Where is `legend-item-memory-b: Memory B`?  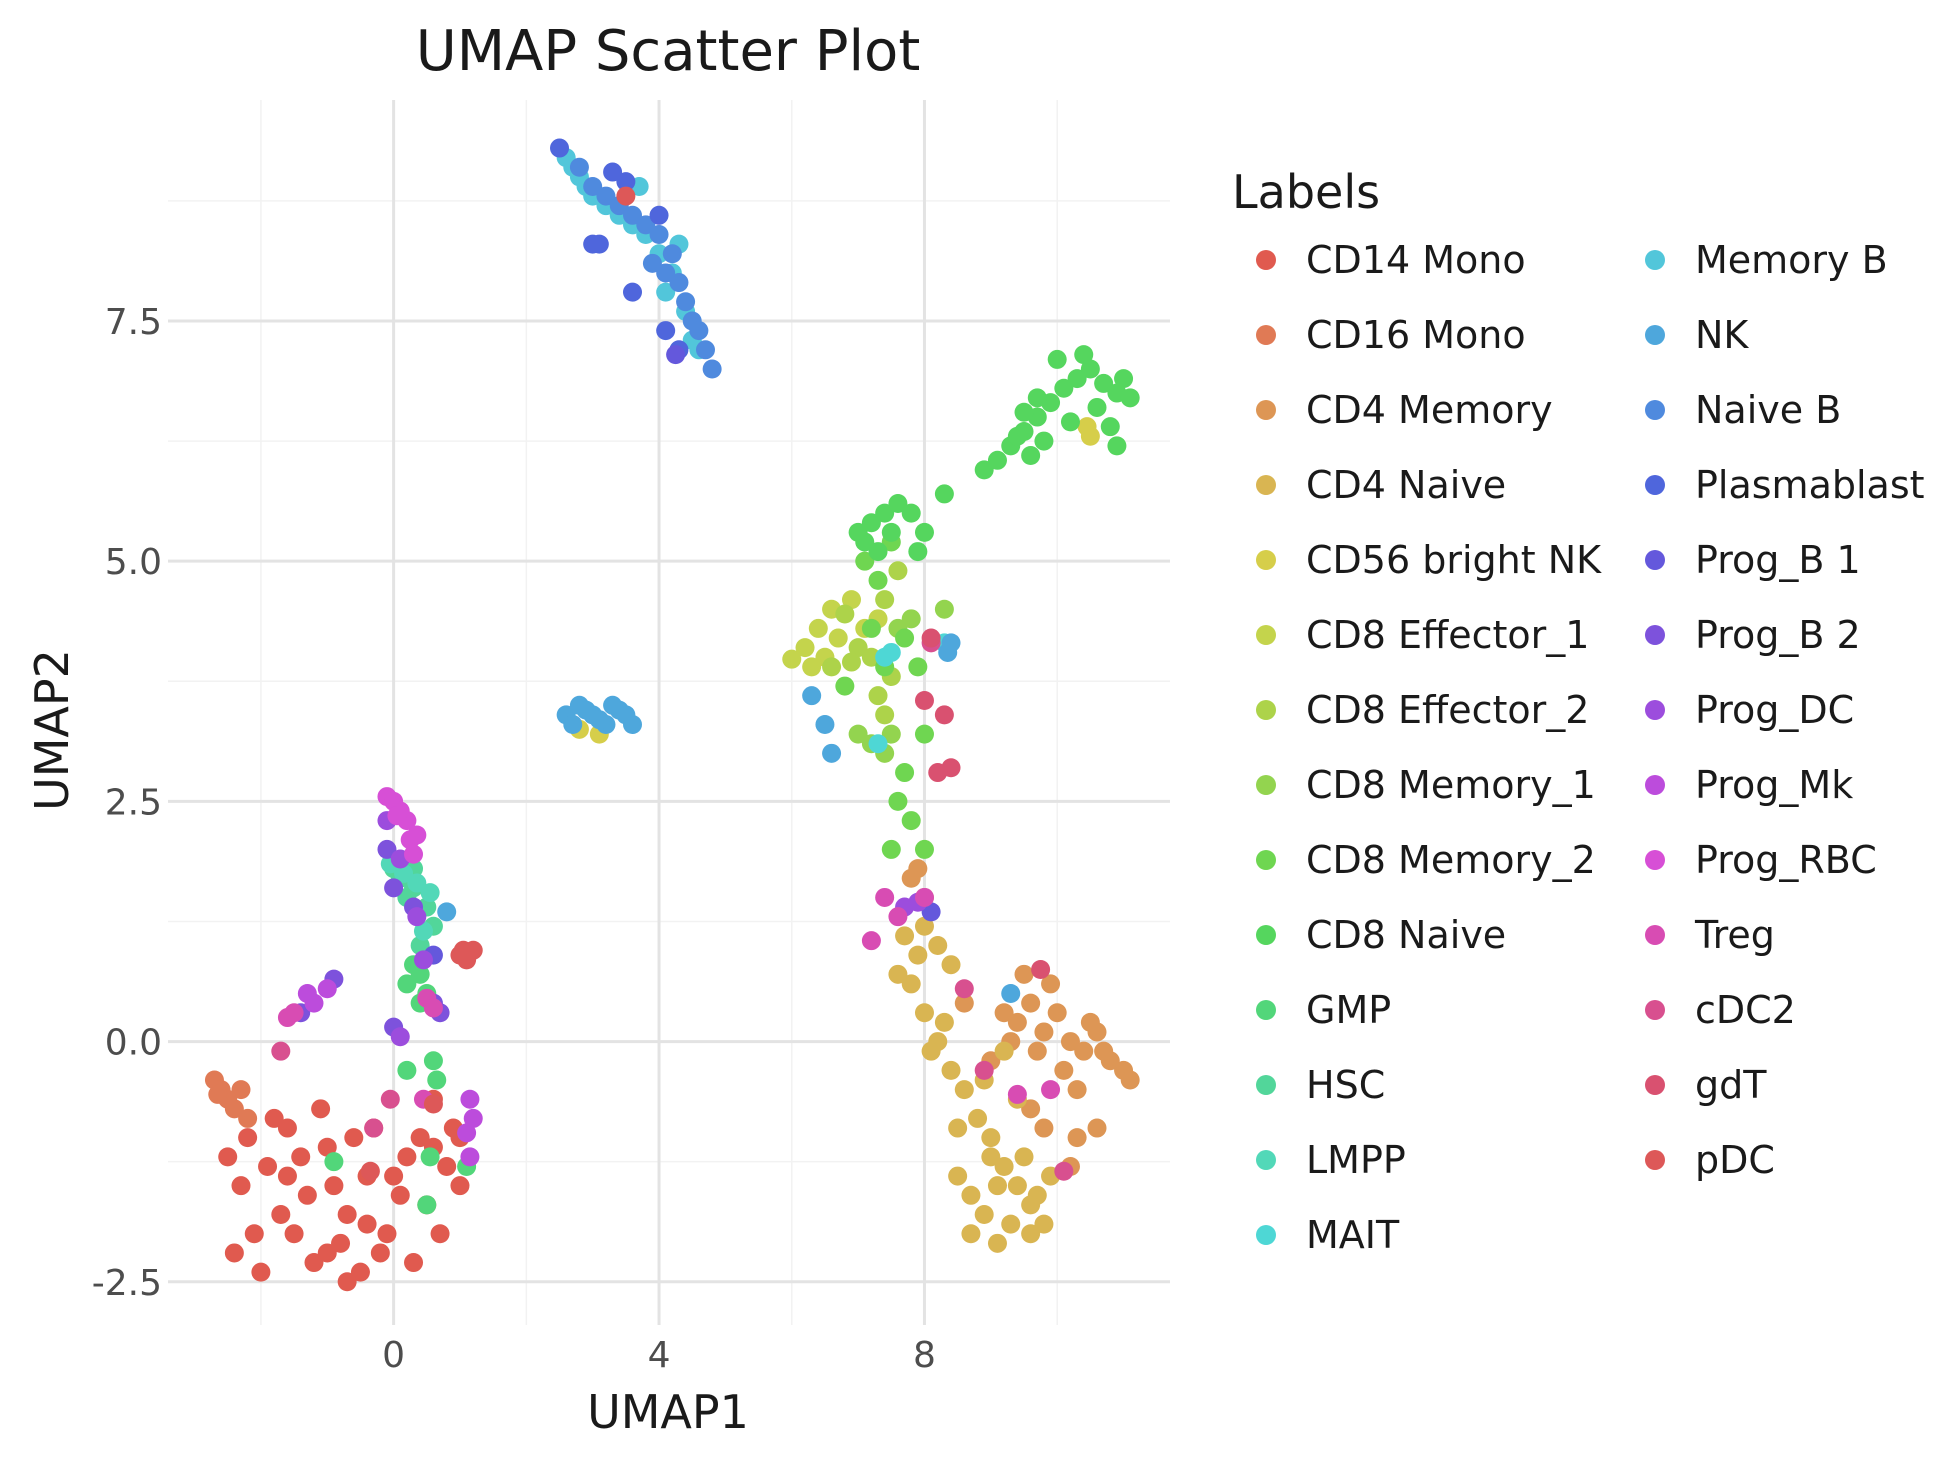
legend-item-memory-b: Memory B is located at coordinates (1766, 260).